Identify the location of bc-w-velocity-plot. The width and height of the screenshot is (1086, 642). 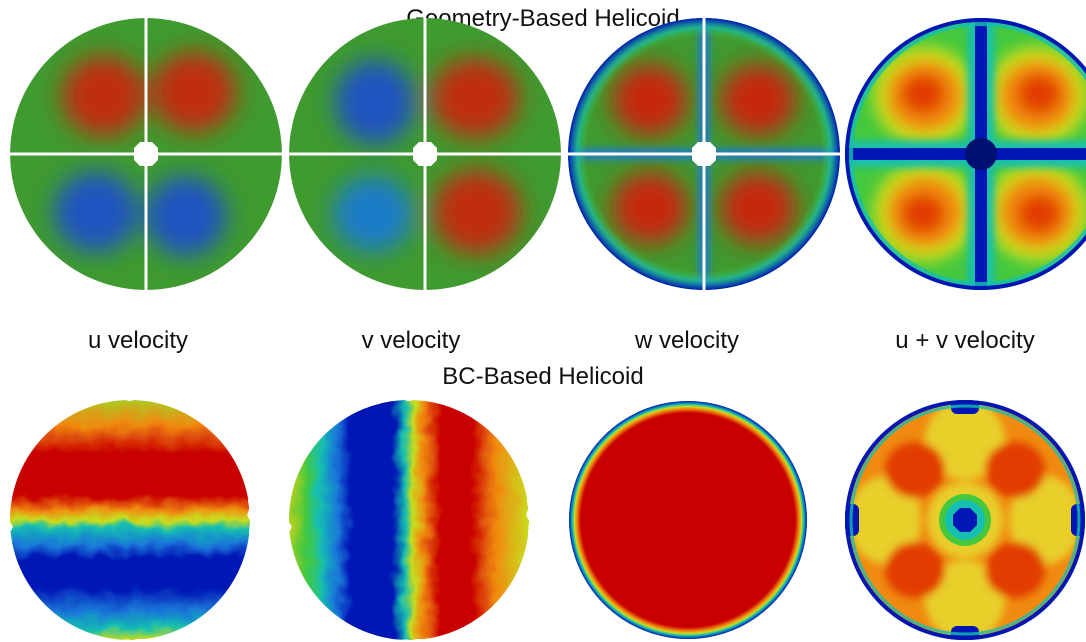
(688, 520).